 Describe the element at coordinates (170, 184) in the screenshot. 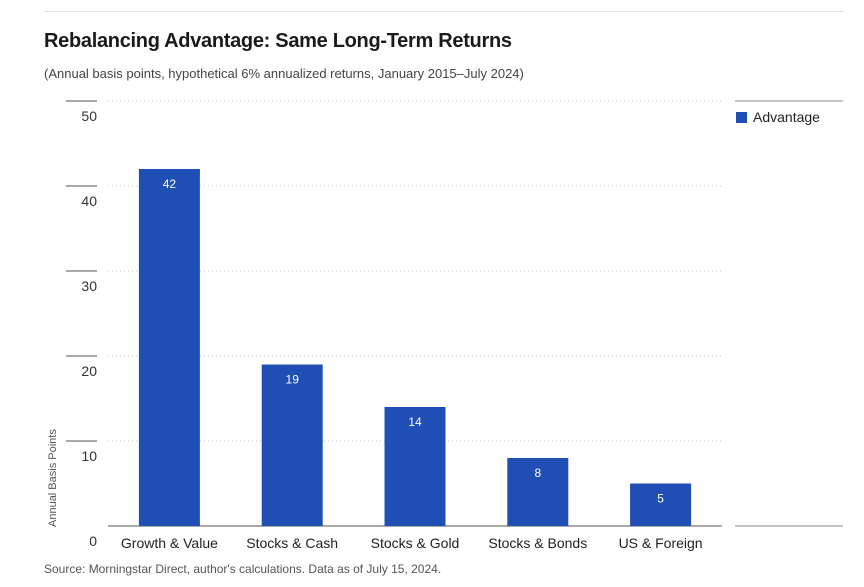

I see `bar-value-label-growth-value: 42` at that location.